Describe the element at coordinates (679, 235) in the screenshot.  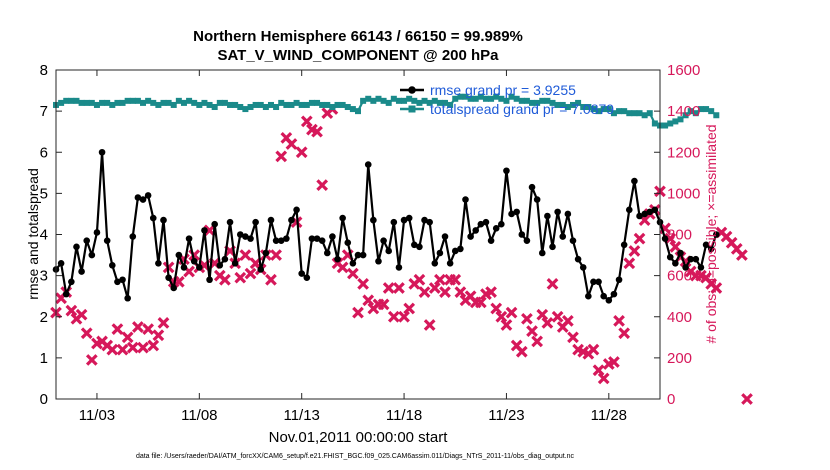
I see `y-right-tick-label: 800` at that location.